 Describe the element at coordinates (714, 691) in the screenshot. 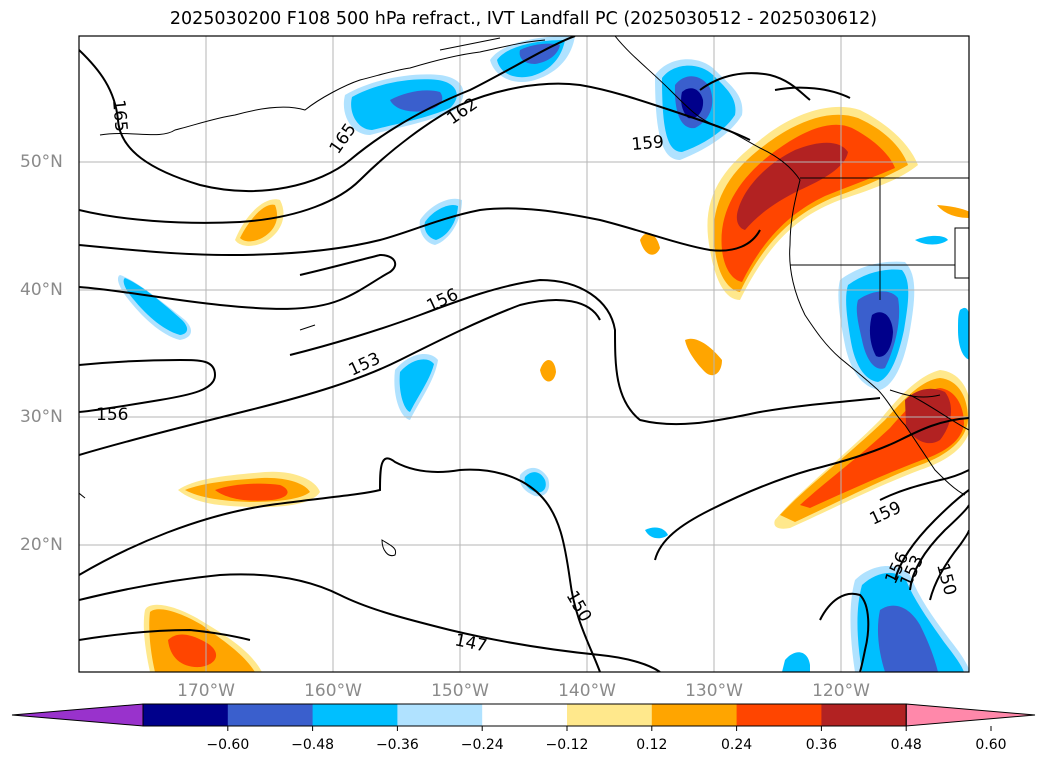

I see `lon-label: 130°W` at that location.